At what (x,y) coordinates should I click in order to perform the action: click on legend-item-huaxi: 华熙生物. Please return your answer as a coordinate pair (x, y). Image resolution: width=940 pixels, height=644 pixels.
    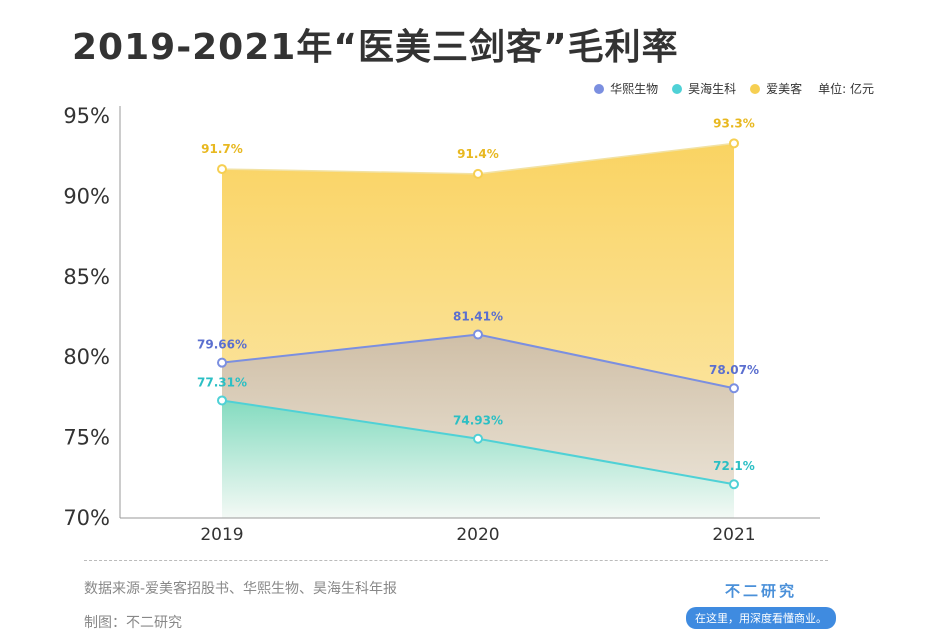
    Looking at the image, I should click on (626, 88).